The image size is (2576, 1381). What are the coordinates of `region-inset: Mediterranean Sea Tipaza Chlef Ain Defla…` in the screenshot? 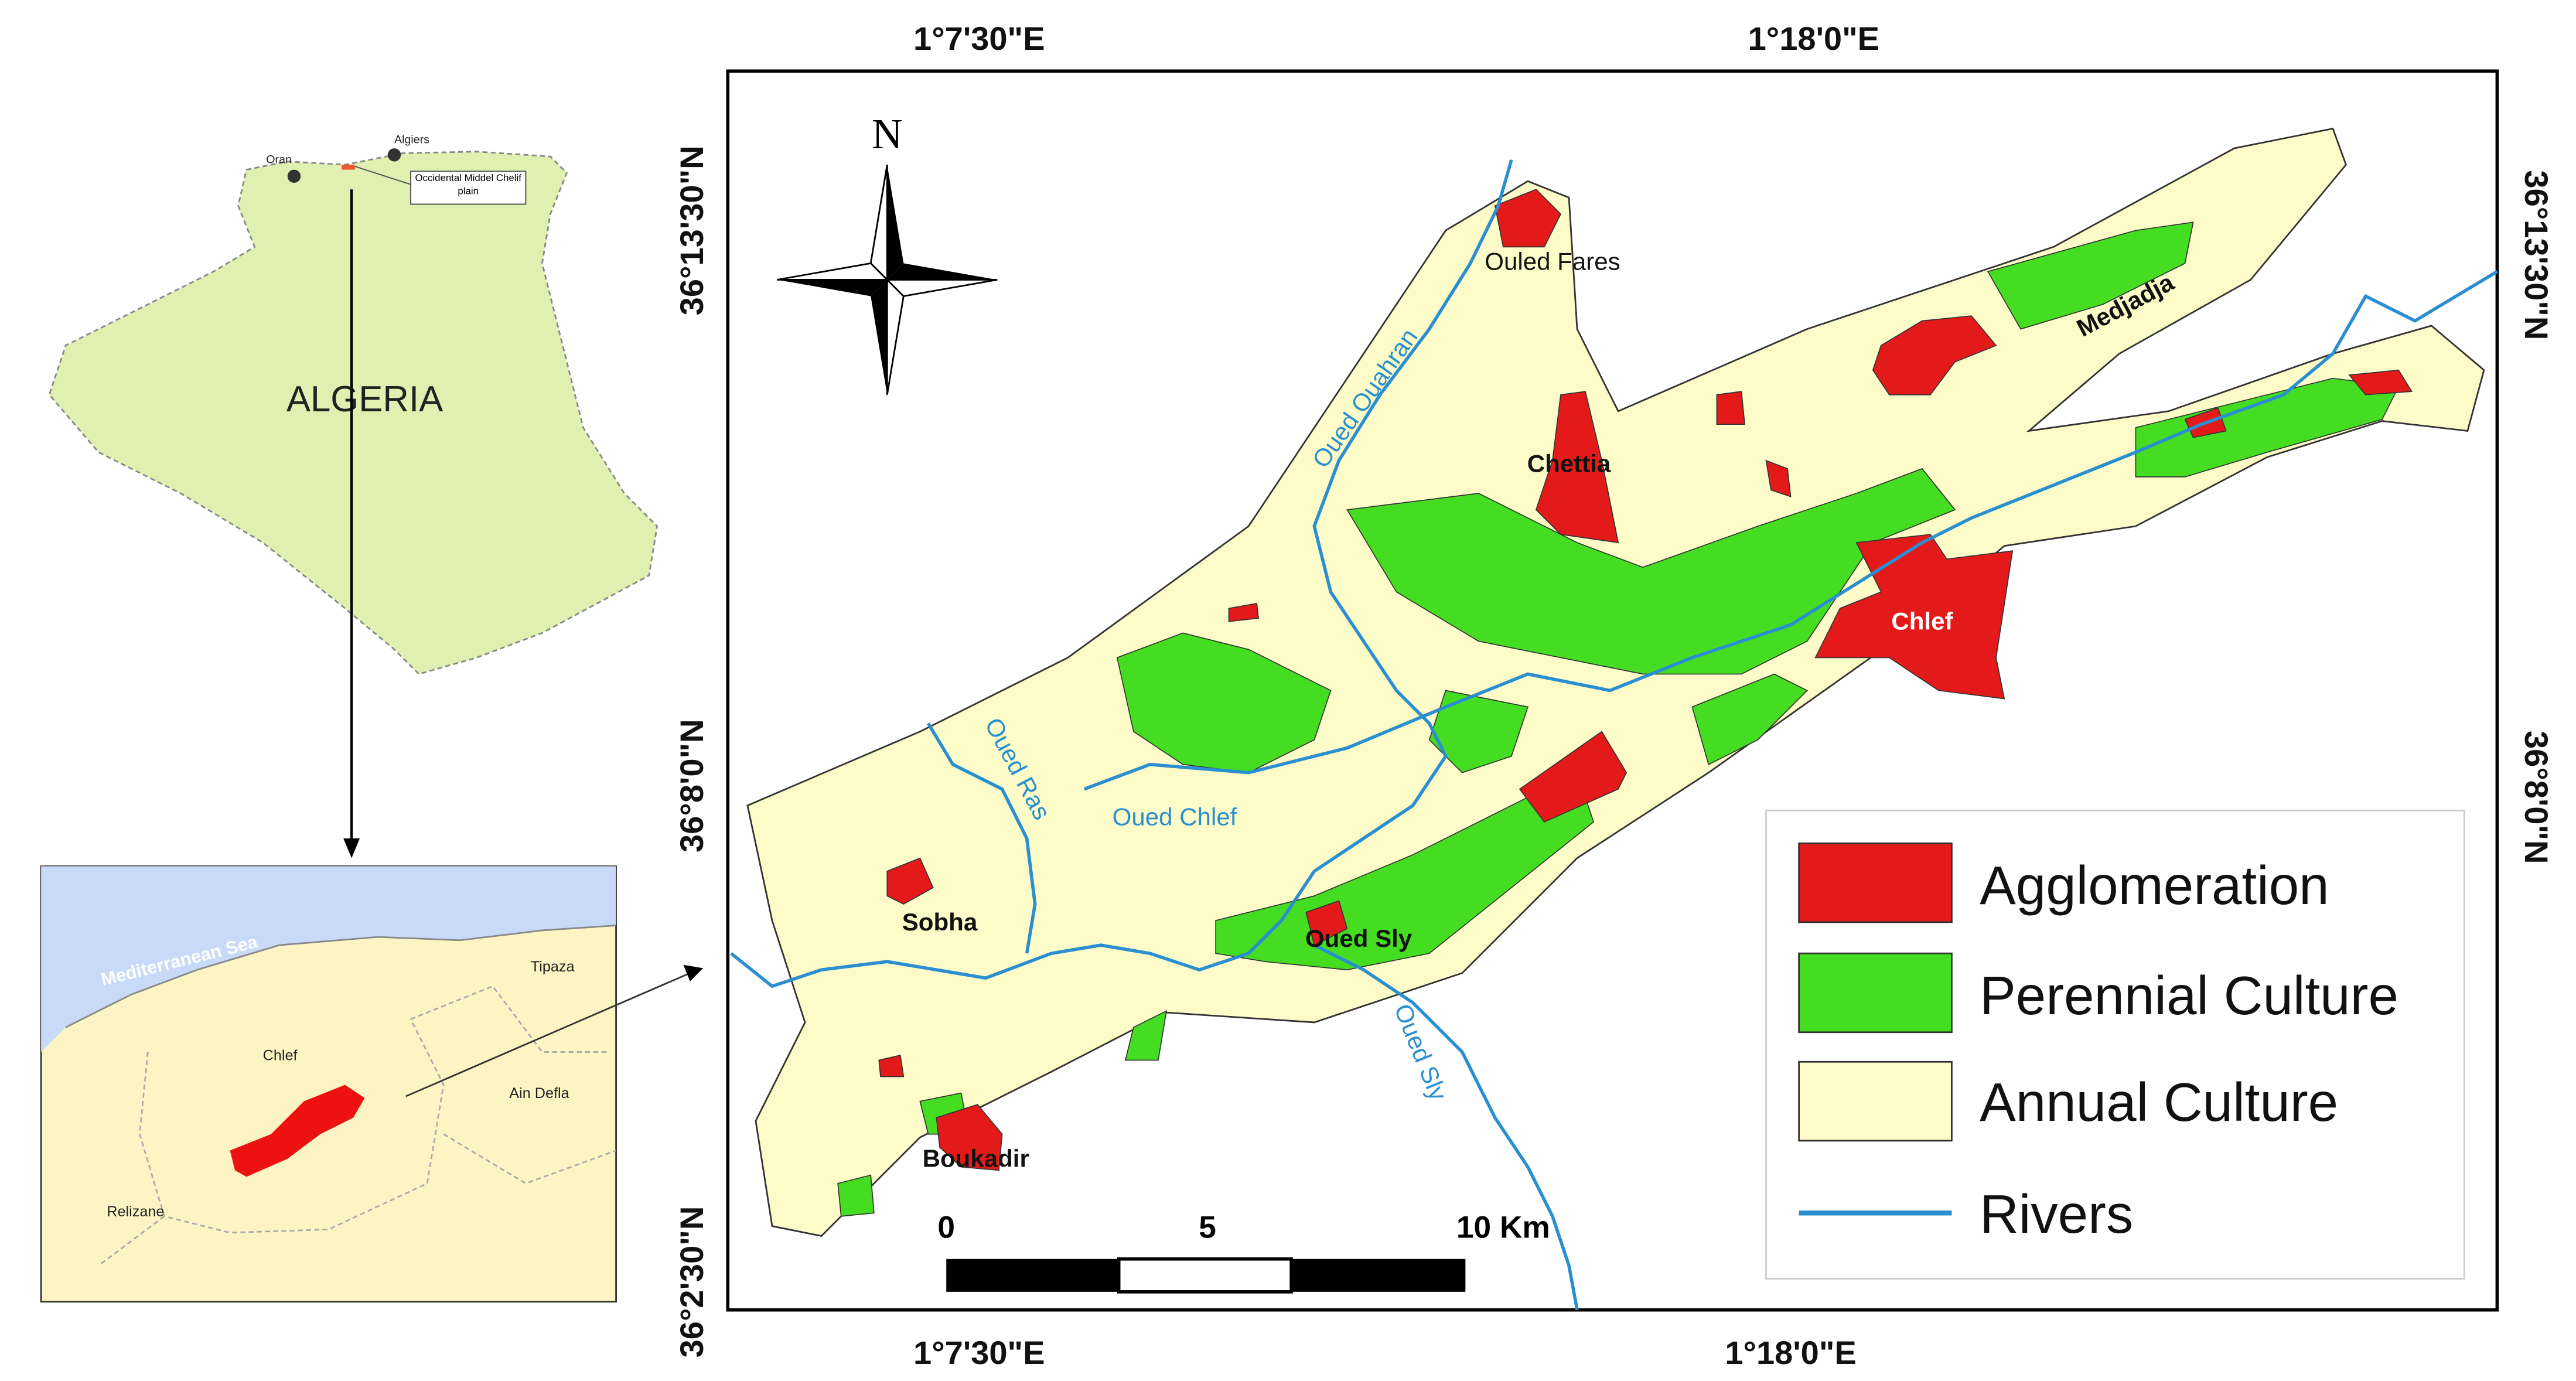 It's located at (372, 1084).